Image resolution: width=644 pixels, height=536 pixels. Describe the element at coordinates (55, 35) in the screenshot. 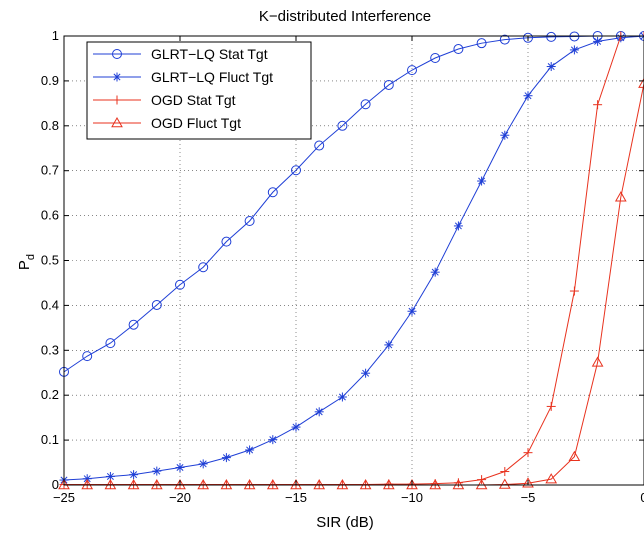

I see `y-tick-label: 1` at that location.